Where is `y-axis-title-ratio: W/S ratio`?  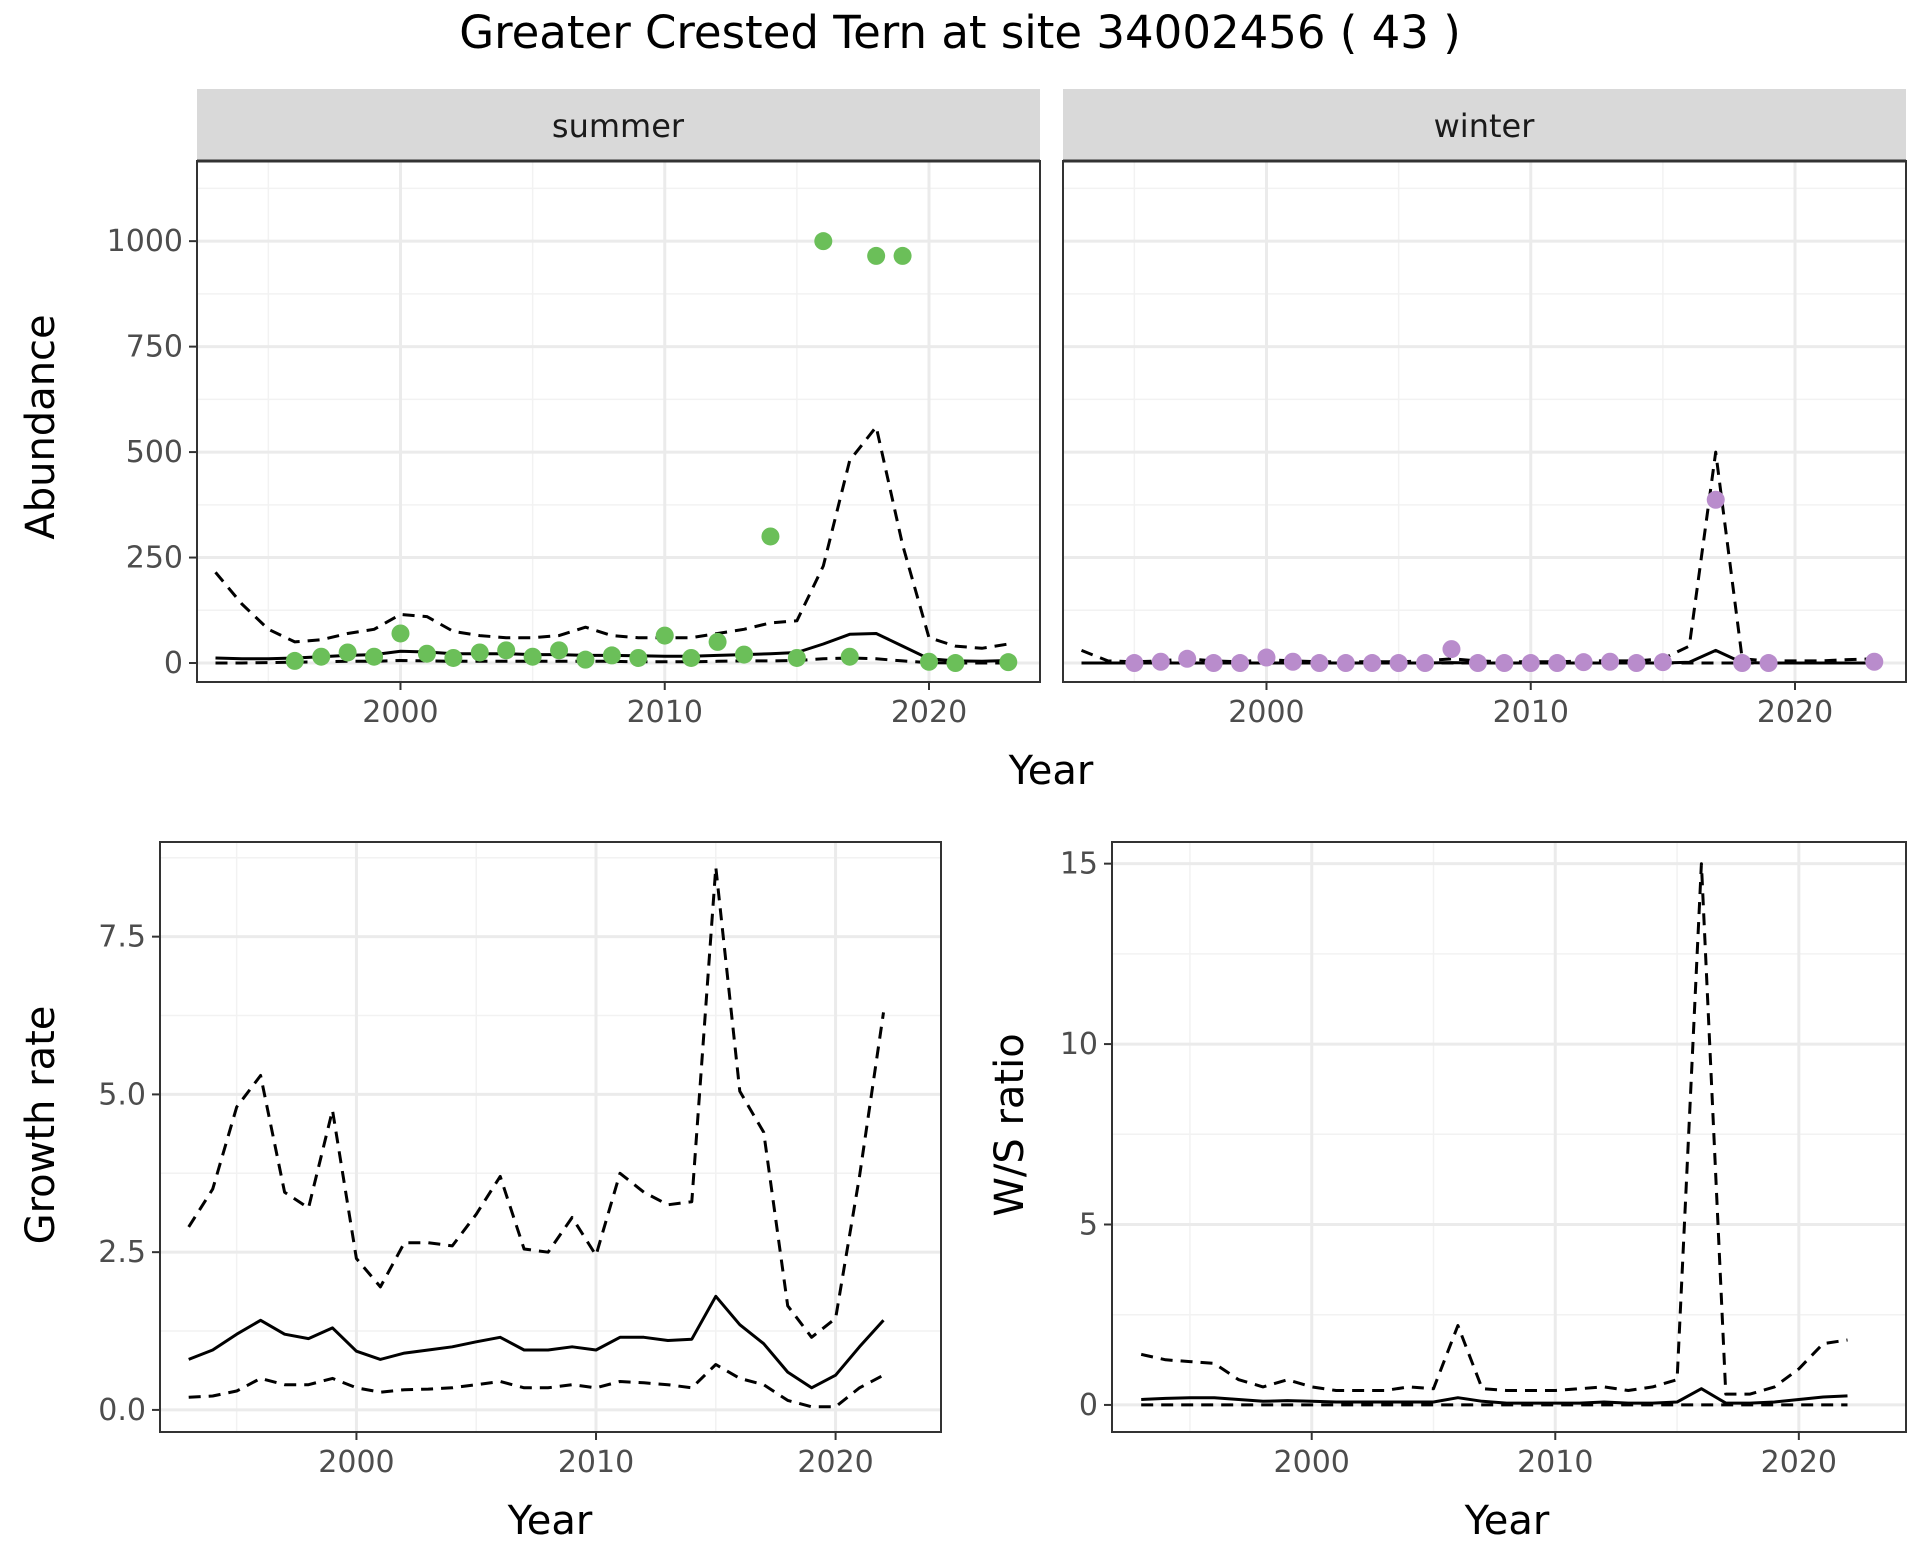 y-axis-title-ratio: W/S ratio is located at coordinates (1010, 1124).